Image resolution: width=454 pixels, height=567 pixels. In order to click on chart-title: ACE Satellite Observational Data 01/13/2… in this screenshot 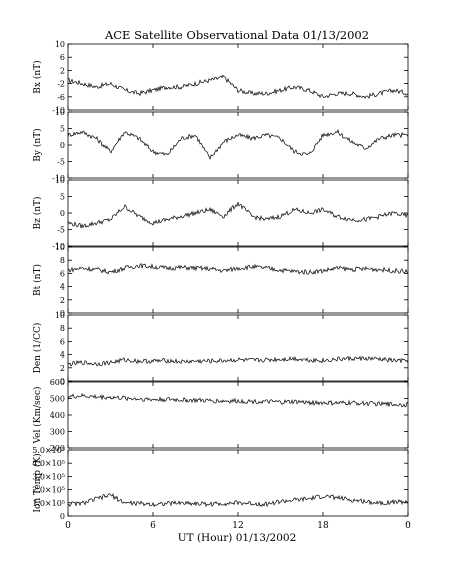, I will do `click(236, 35)`.